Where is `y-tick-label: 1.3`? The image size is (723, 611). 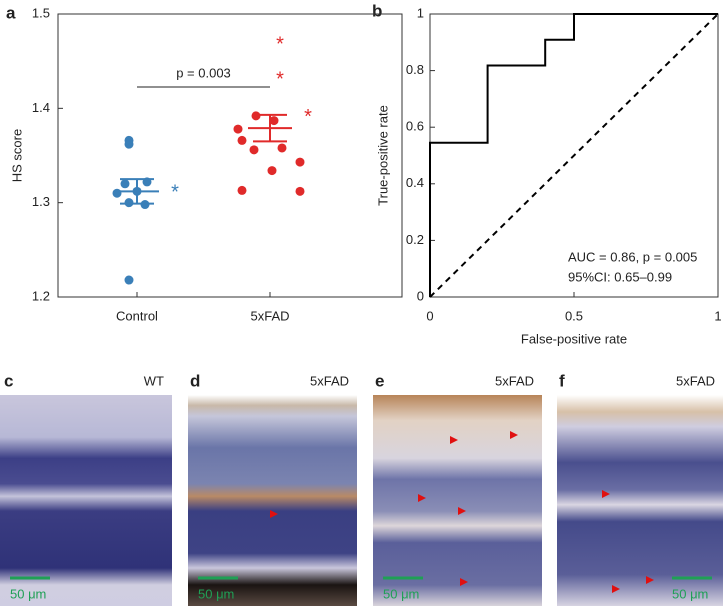 y-tick-label: 1.3 is located at coordinates (41, 201).